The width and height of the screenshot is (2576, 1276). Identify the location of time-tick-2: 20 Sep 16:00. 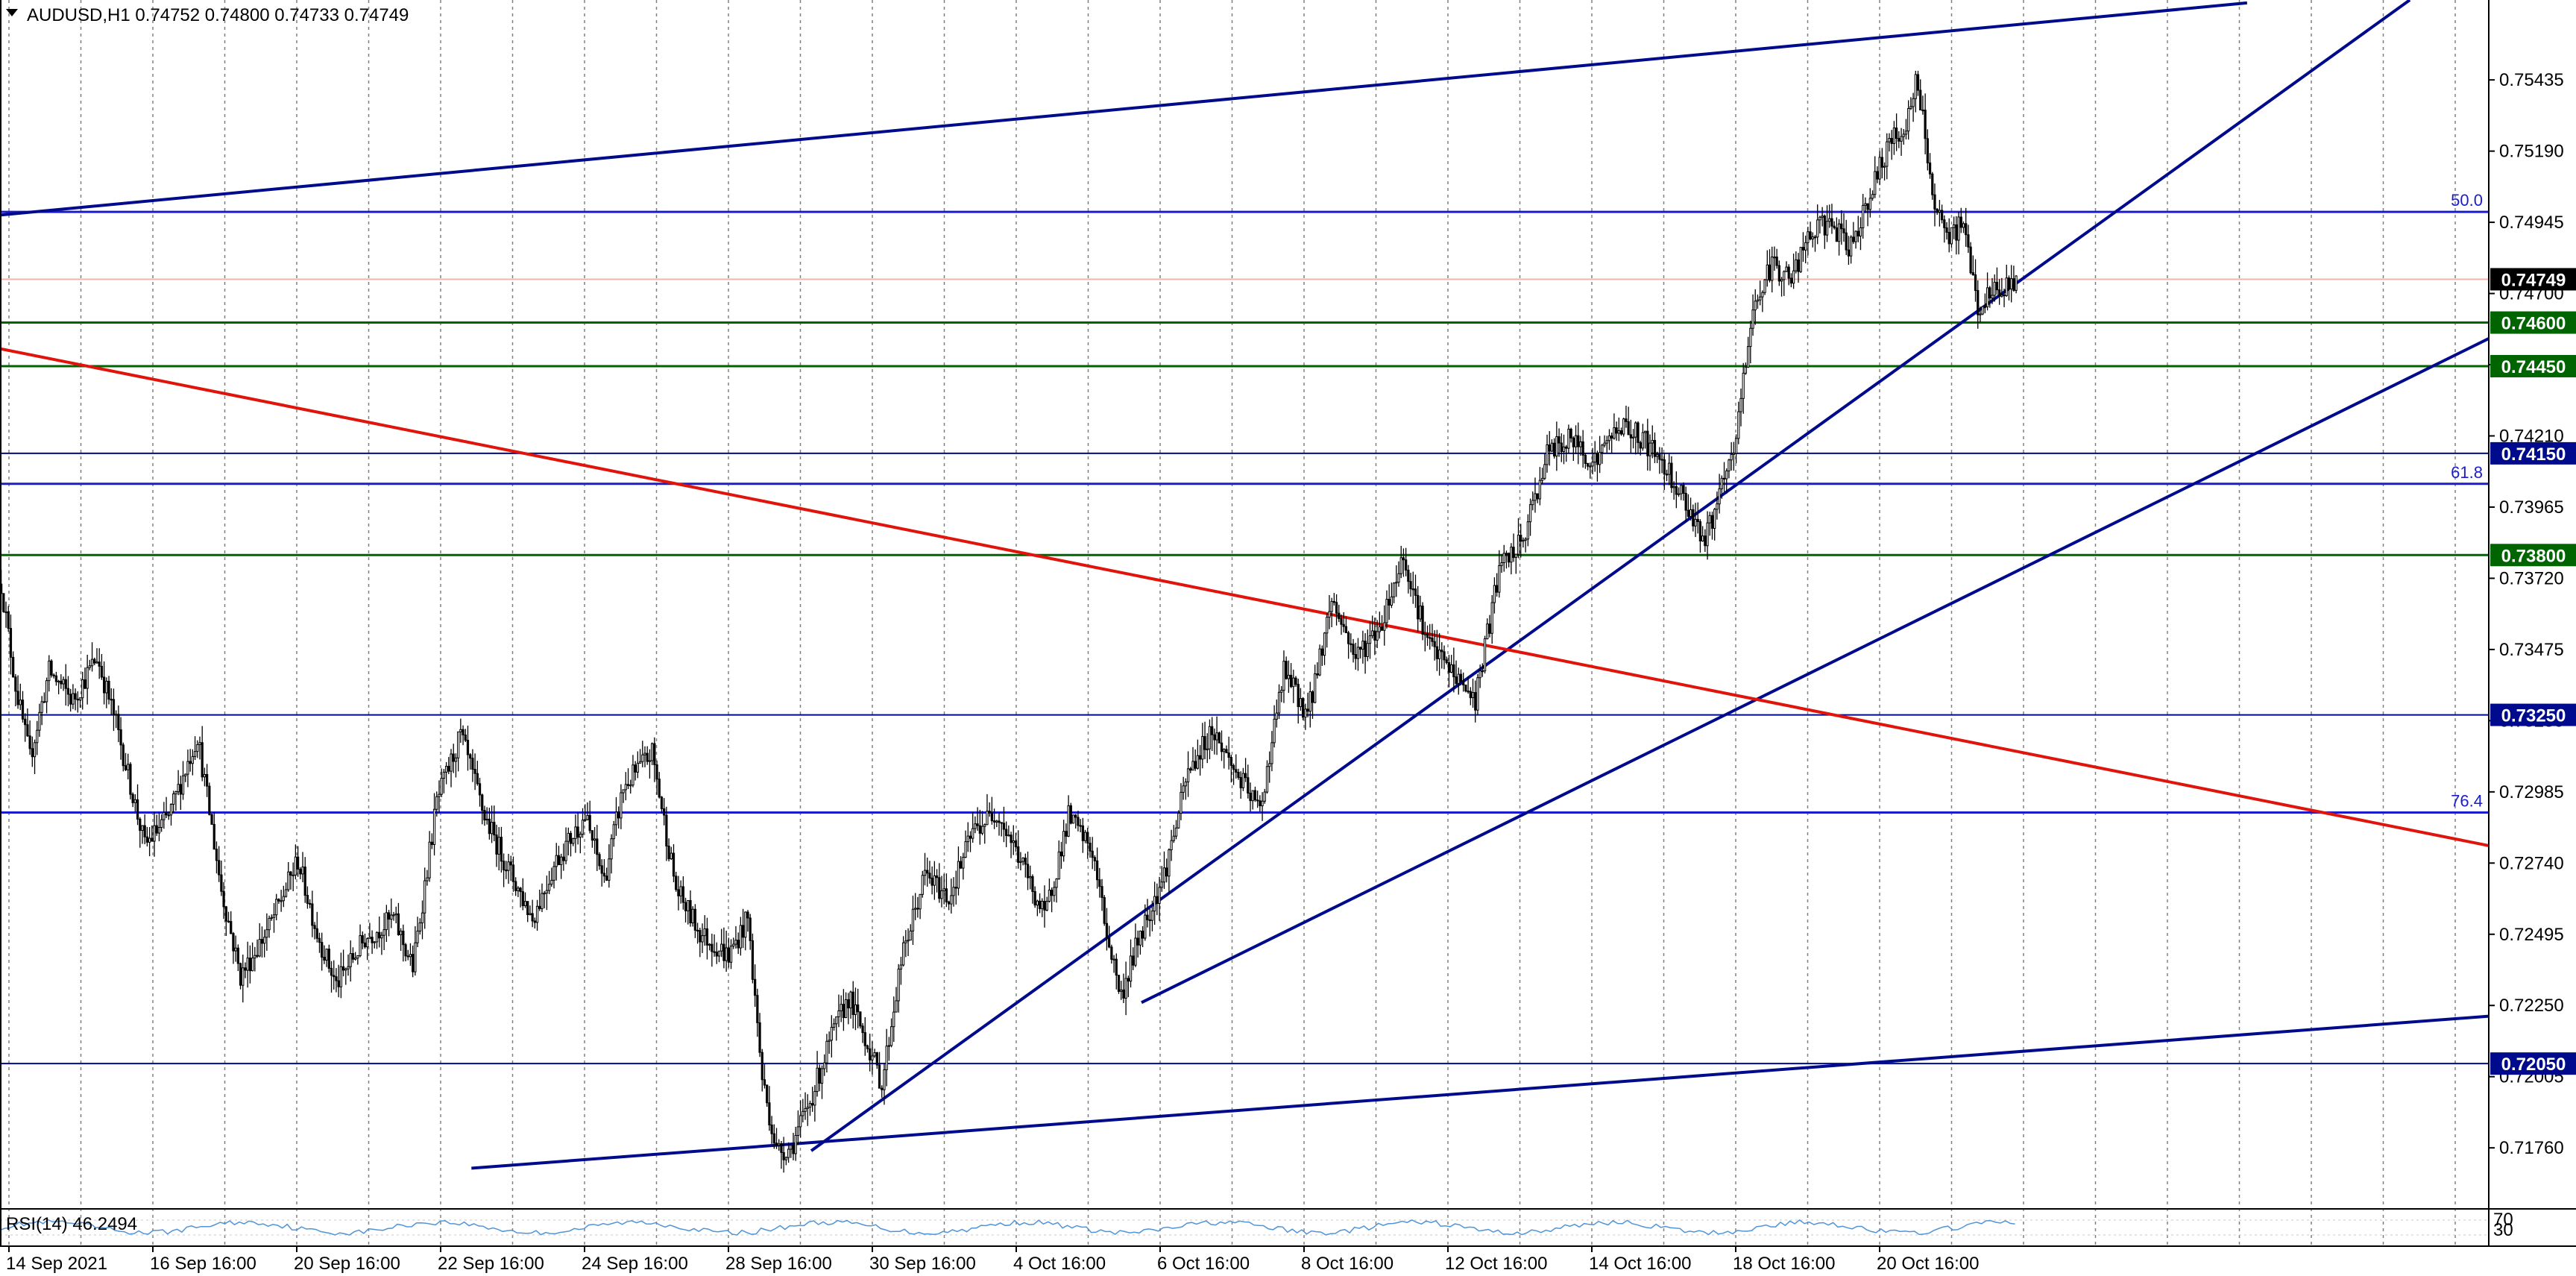
(347, 1264).